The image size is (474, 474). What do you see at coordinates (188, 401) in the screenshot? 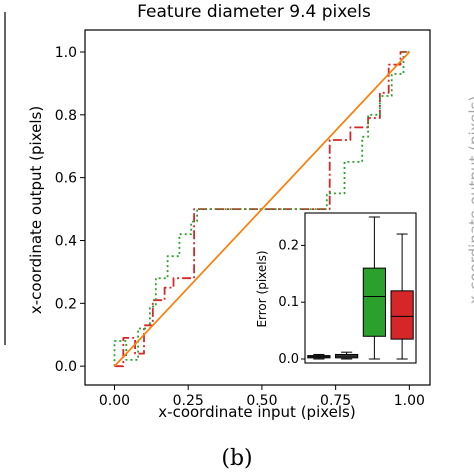
I see `x-tick-label: 0.25` at bounding box center [188, 401].